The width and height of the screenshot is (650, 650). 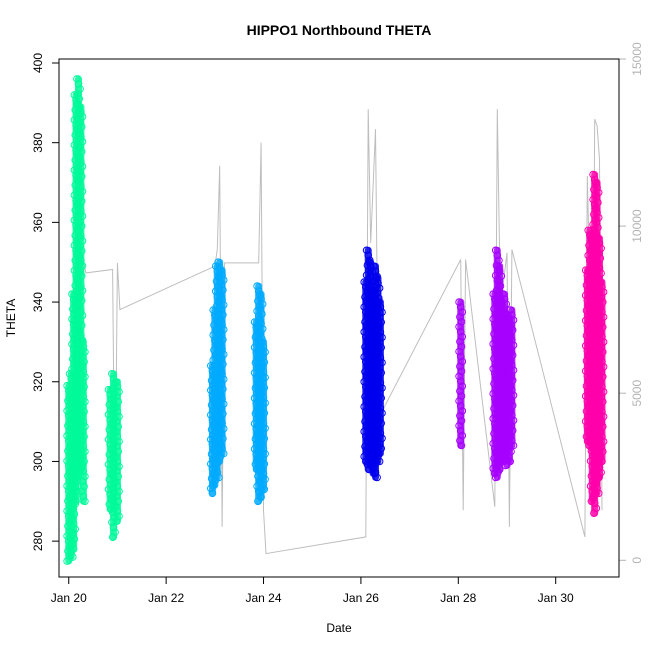 I want to click on y-tick-label: 400, so click(x=38, y=63).